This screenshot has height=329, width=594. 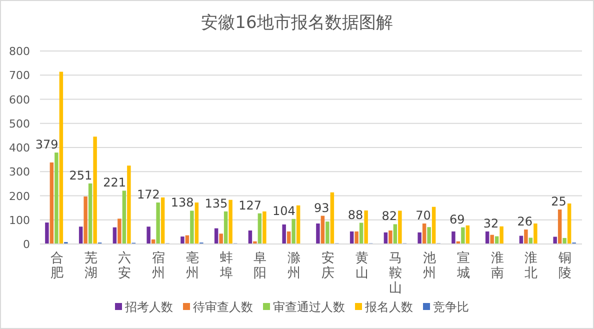 I want to click on x-tick-label: 六安, so click(x=125, y=266).